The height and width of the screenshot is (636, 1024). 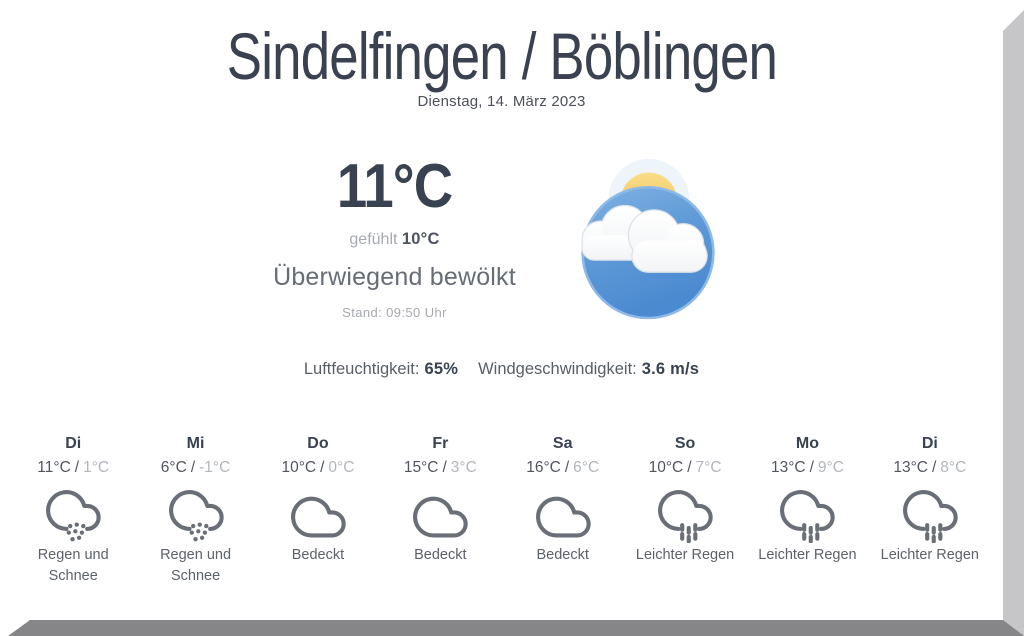 What do you see at coordinates (394, 187) in the screenshot?
I see `current-temperature: 11°C` at bounding box center [394, 187].